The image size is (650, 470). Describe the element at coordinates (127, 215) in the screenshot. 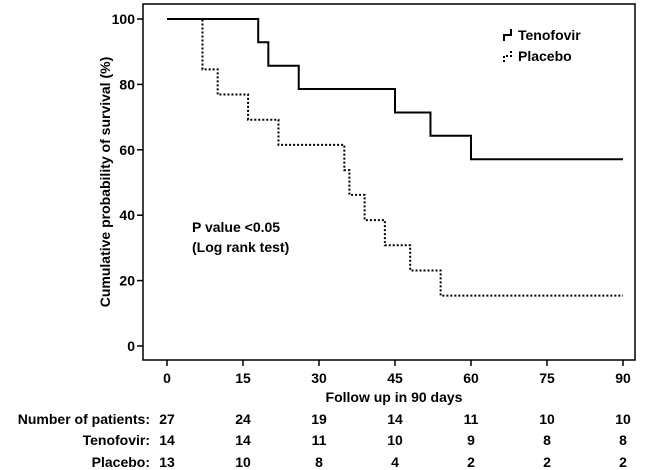

I see `y-tick-label: 40` at that location.